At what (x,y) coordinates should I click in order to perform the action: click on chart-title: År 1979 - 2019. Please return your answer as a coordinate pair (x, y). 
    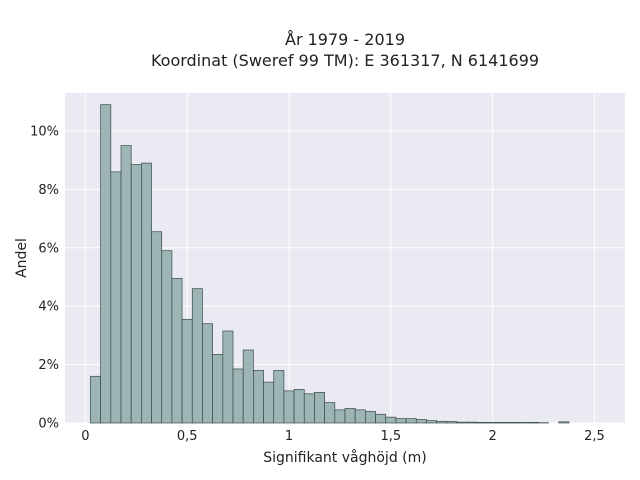
    Looking at the image, I should click on (345, 39).